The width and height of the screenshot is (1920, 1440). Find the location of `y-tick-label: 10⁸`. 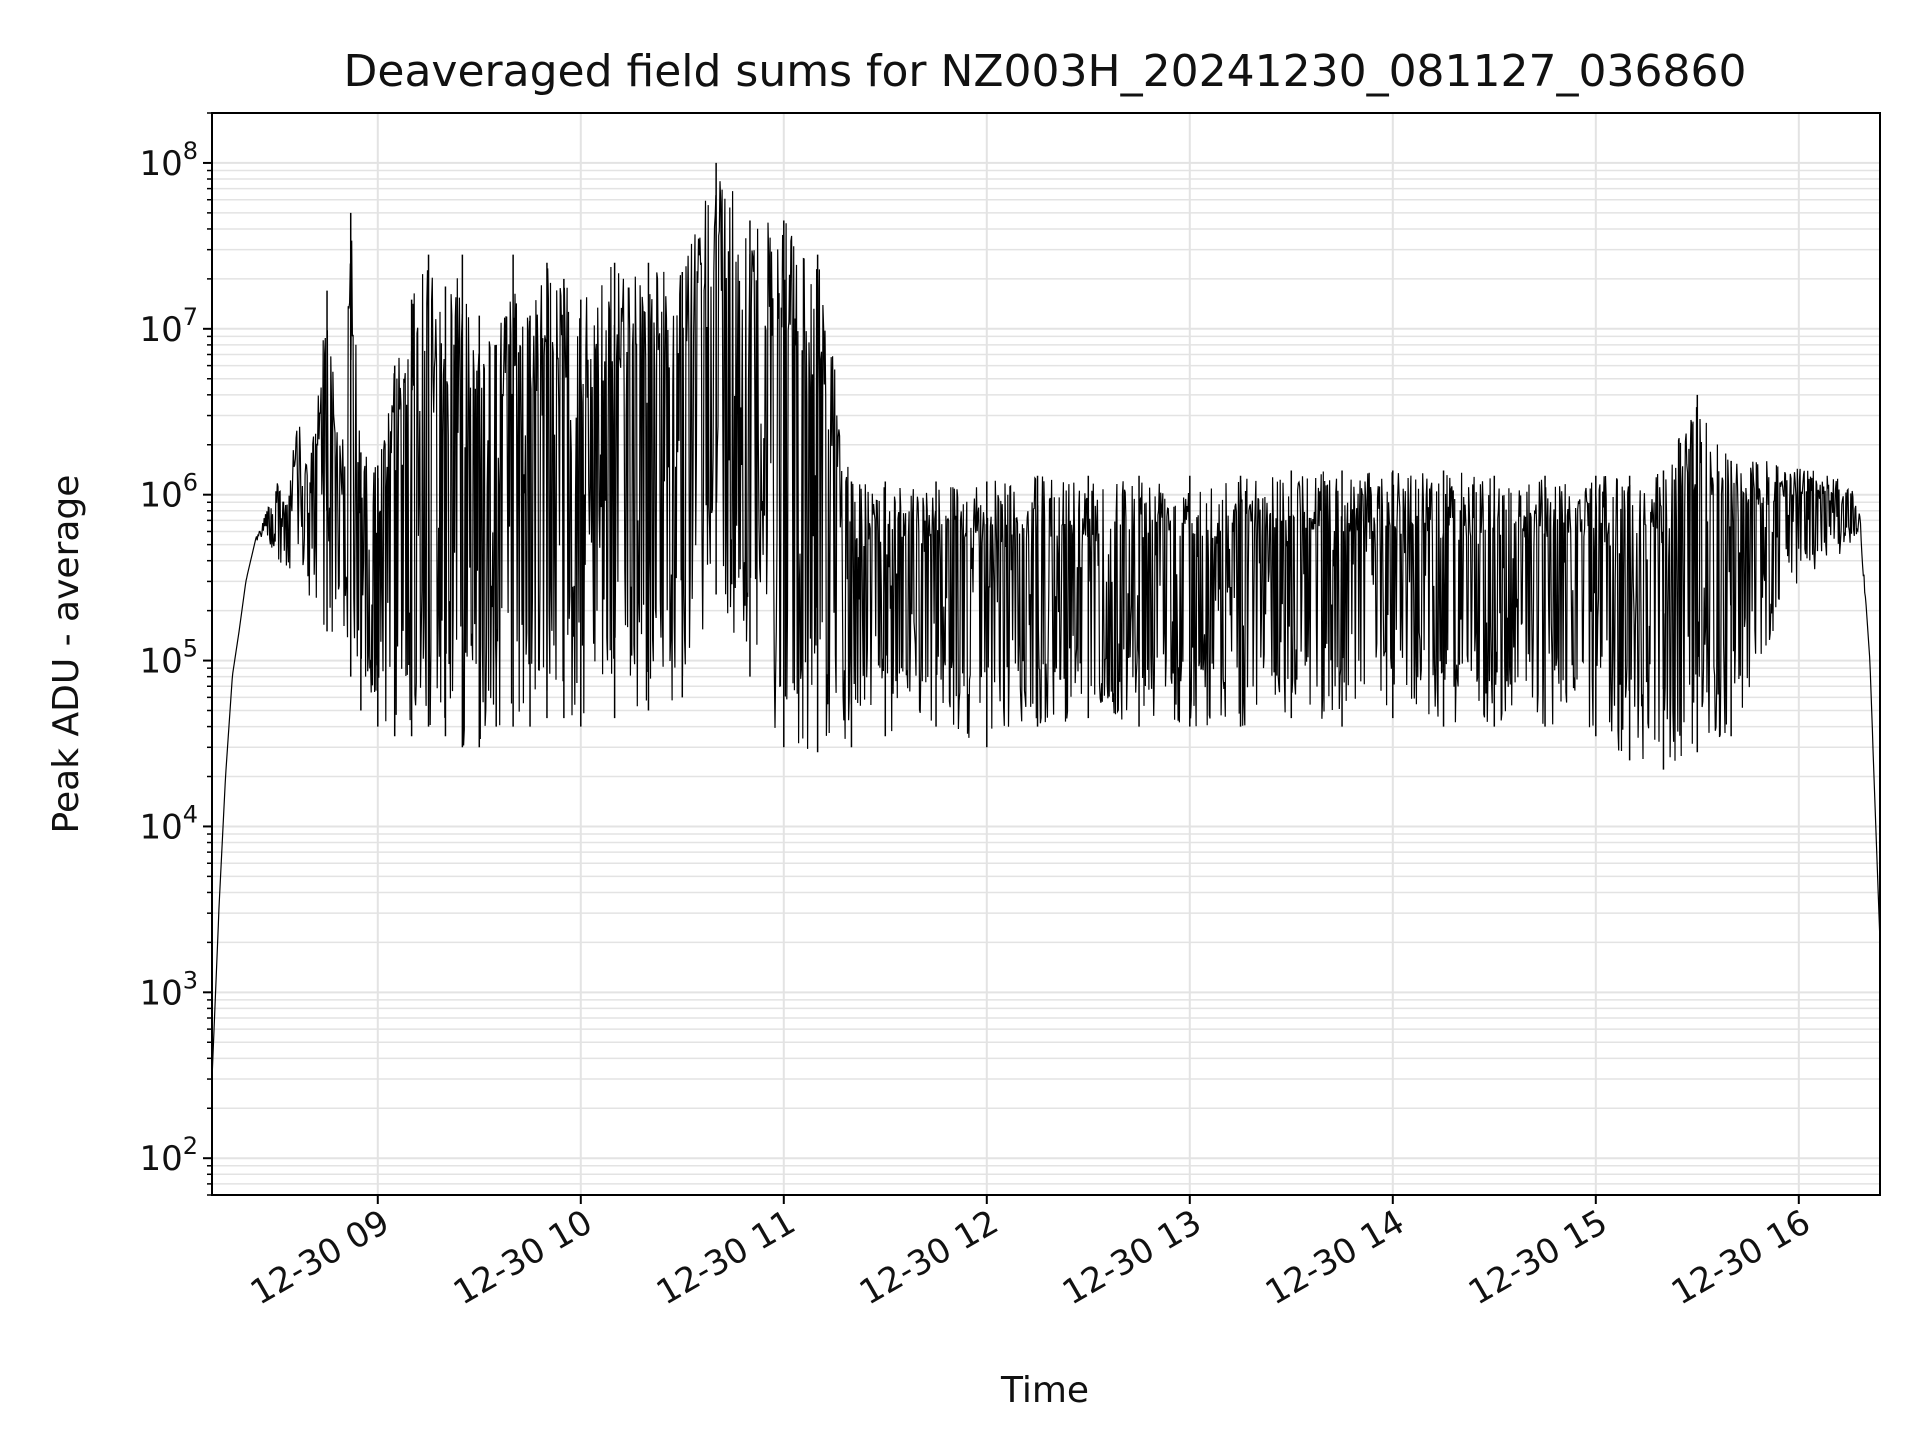

y-tick-label: 10⁸ is located at coordinates (168, 160).